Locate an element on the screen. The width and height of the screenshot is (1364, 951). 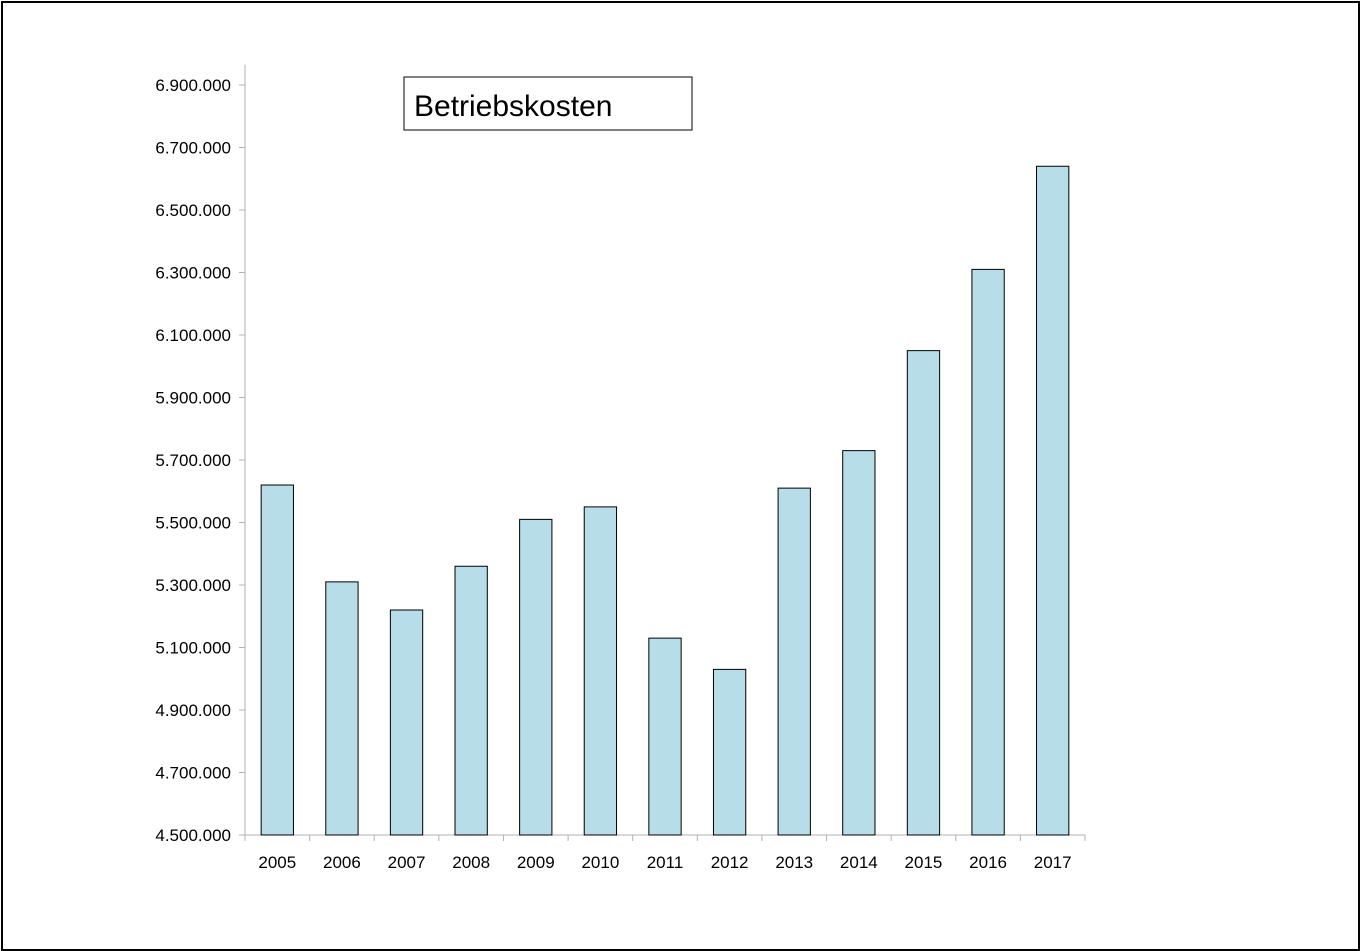
x-tick-label: 2017 is located at coordinates (1053, 862).